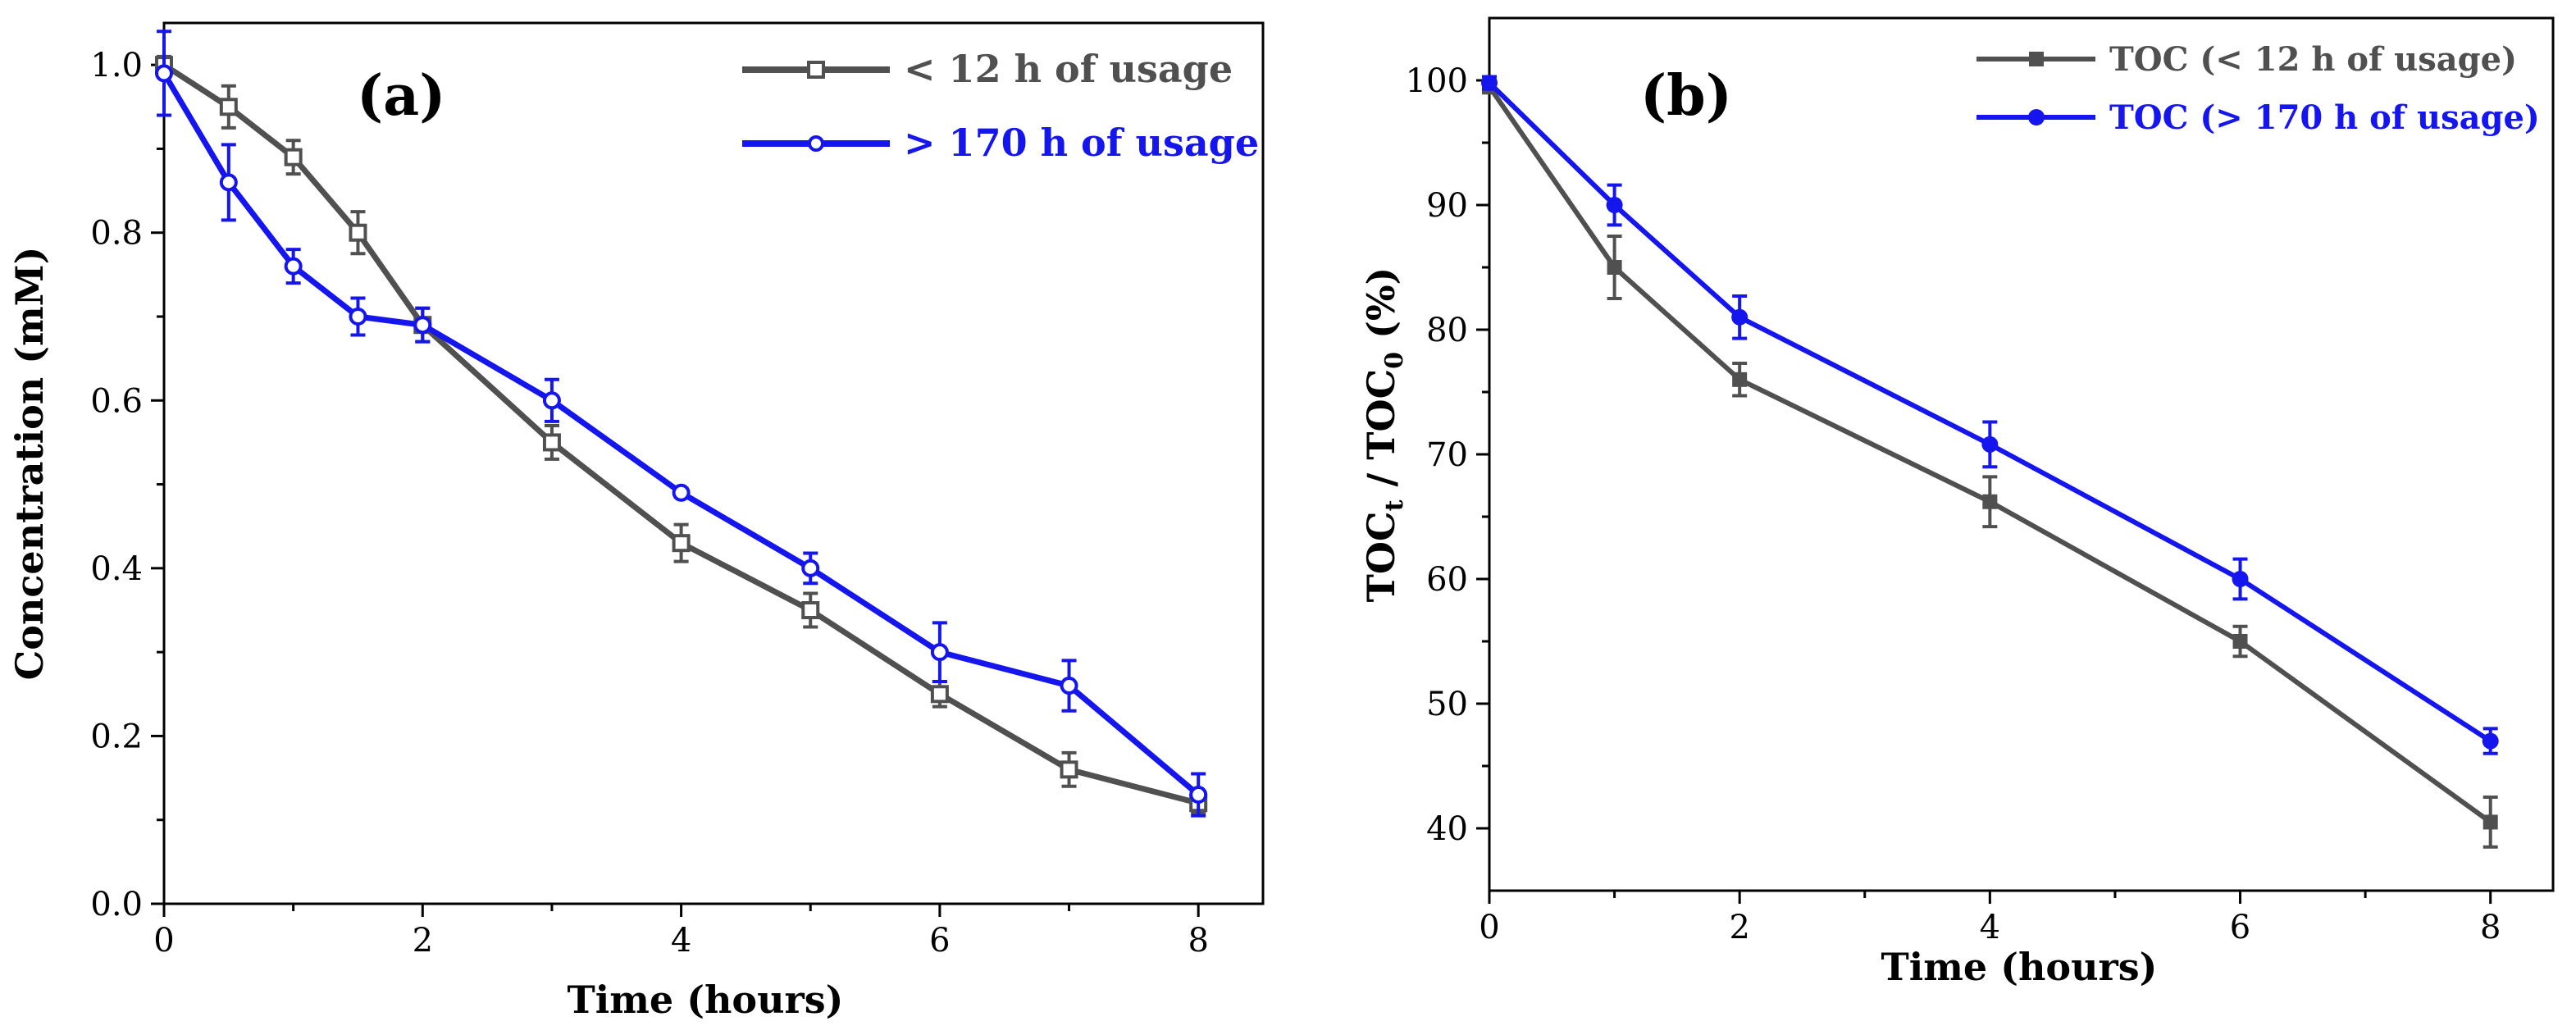  I want to click on x-tick-label-a: 4, so click(681, 941).